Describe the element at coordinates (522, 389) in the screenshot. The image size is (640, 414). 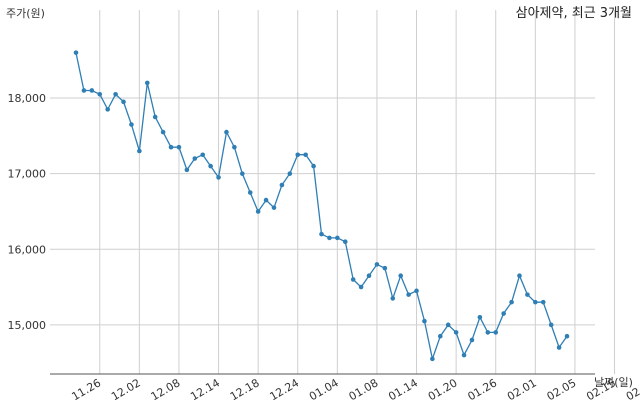
I see `x-tick-label: 02.01` at that location.